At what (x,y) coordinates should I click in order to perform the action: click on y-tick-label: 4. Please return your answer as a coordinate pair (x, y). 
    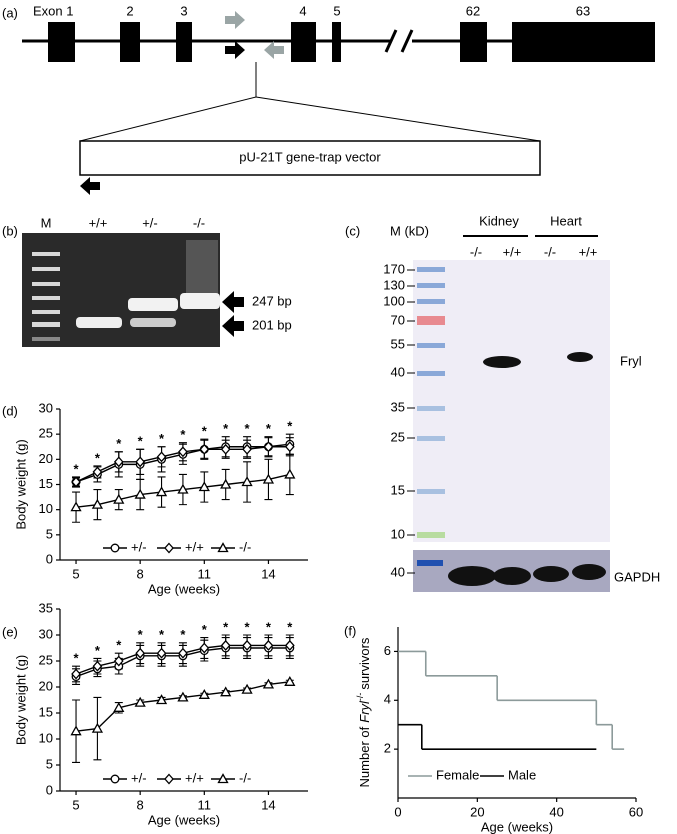
    Looking at the image, I should click on (387, 699).